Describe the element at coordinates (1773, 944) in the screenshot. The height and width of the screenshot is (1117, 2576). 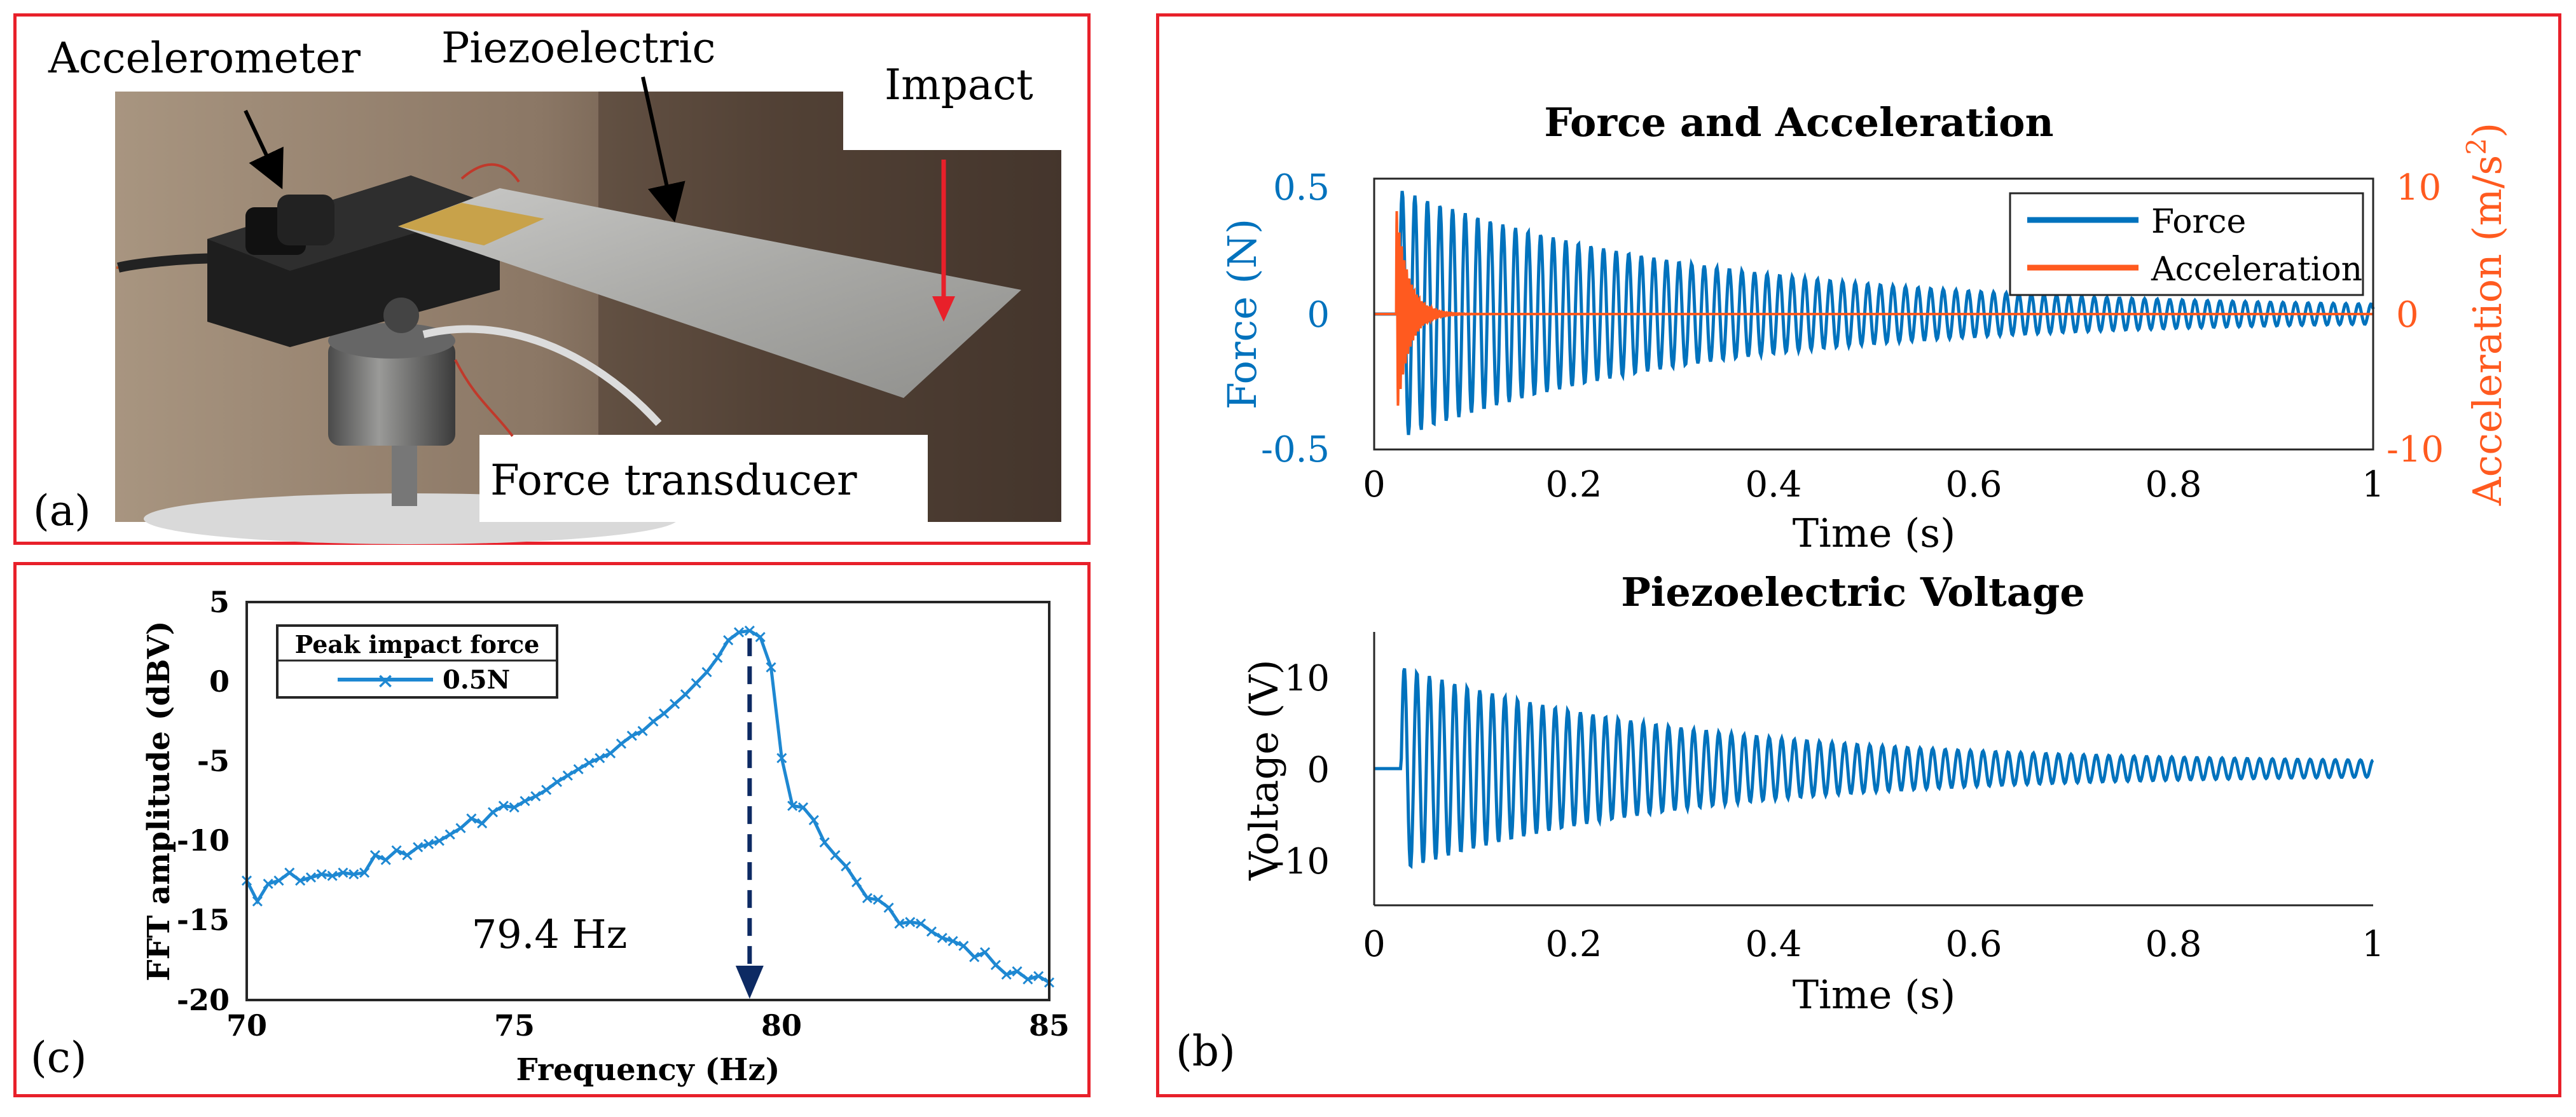
I see `x-tick: 0.4` at that location.